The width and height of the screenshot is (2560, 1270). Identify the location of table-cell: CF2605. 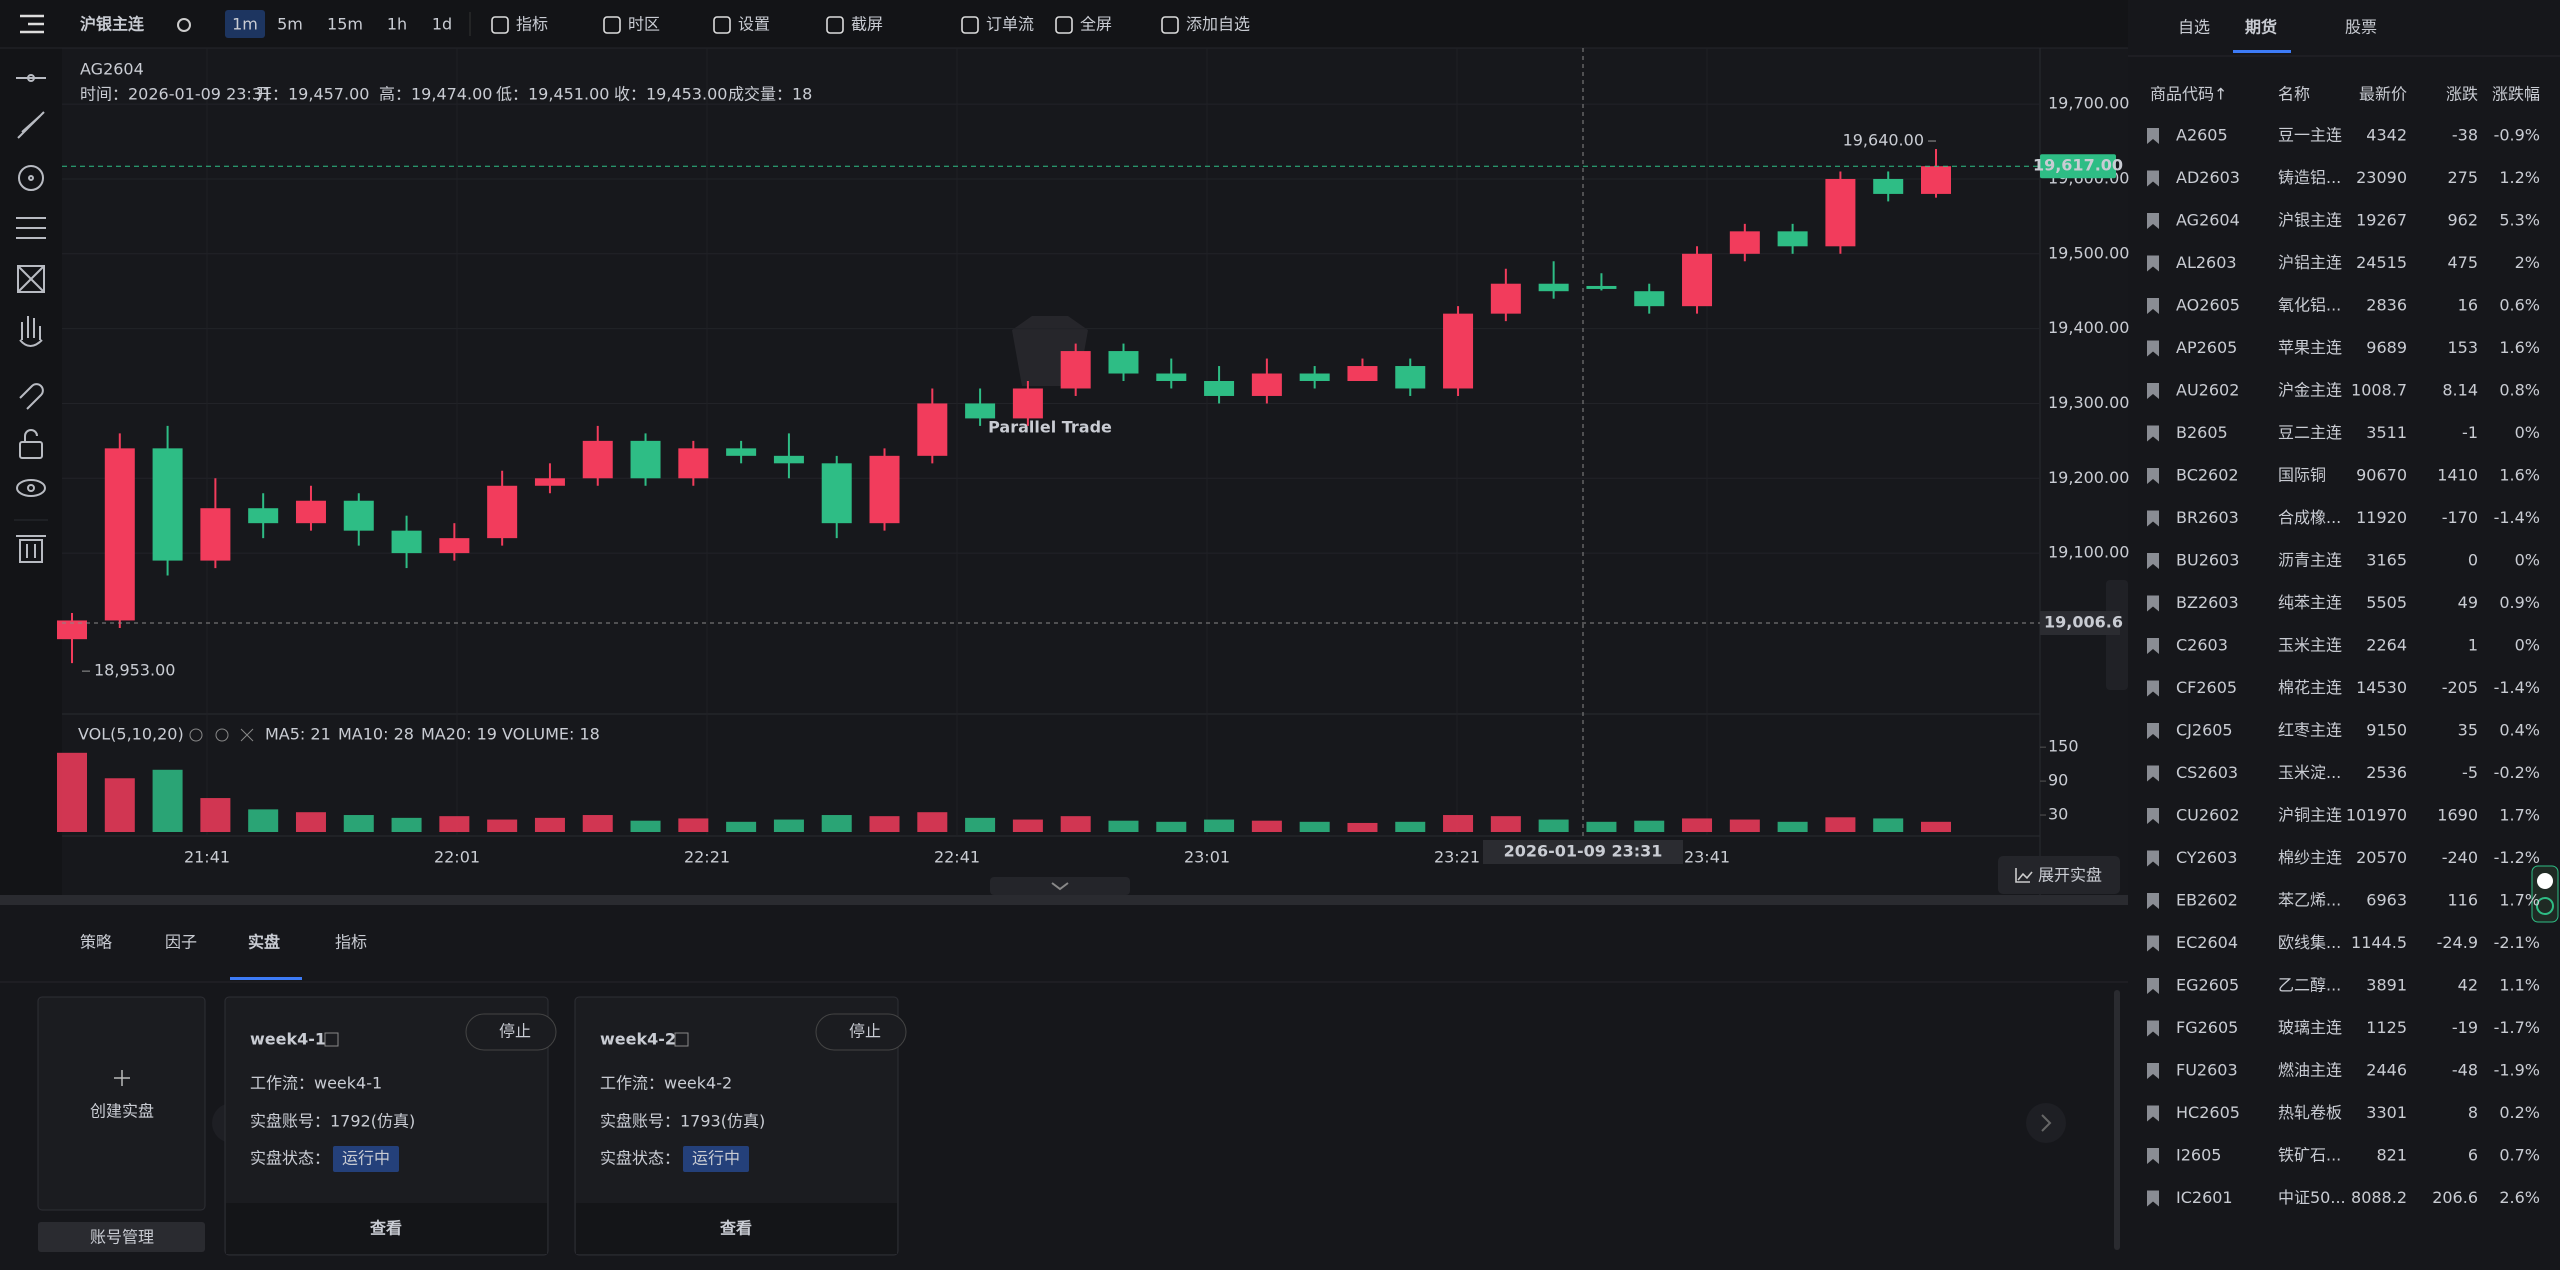
(2206, 687).